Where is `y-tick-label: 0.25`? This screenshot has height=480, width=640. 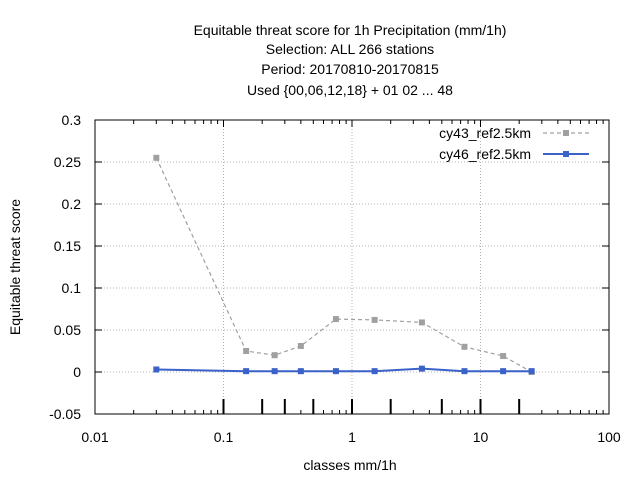
y-tick-label: 0.25 is located at coordinates (67, 162).